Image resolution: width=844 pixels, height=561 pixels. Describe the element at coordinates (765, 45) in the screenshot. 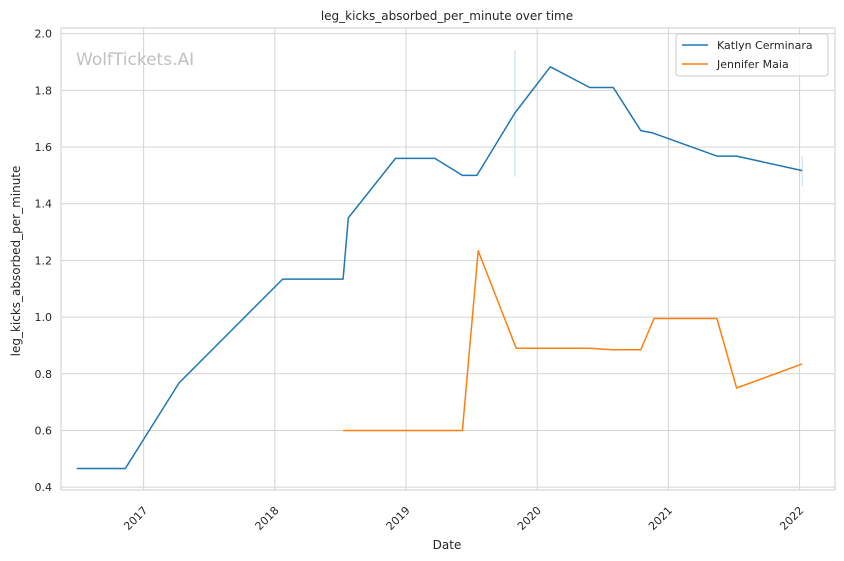

I see `legend-entry: Katlyn Cerminara` at that location.